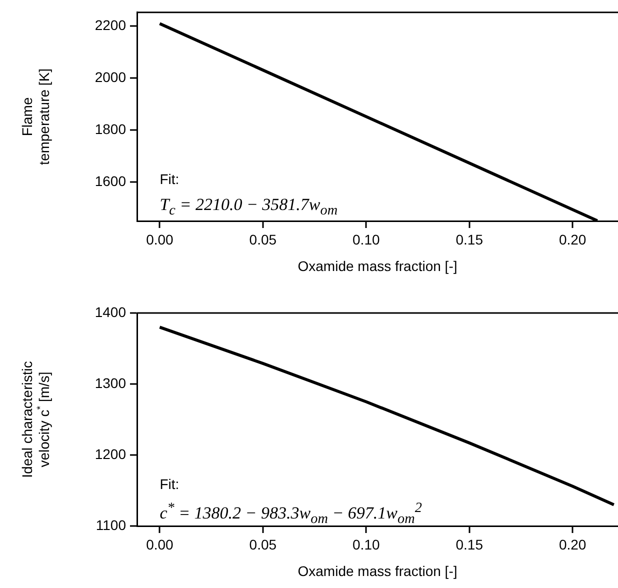 This screenshot has width=618, height=588. What do you see at coordinates (110, 76) in the screenshot?
I see `y-tick-label: 2000` at bounding box center [110, 76].